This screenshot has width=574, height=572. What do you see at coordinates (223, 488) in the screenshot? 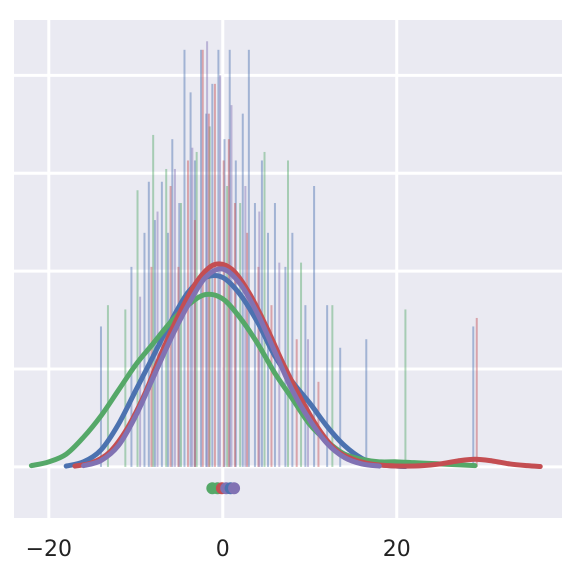
I see `rug-markers` at bounding box center [223, 488].